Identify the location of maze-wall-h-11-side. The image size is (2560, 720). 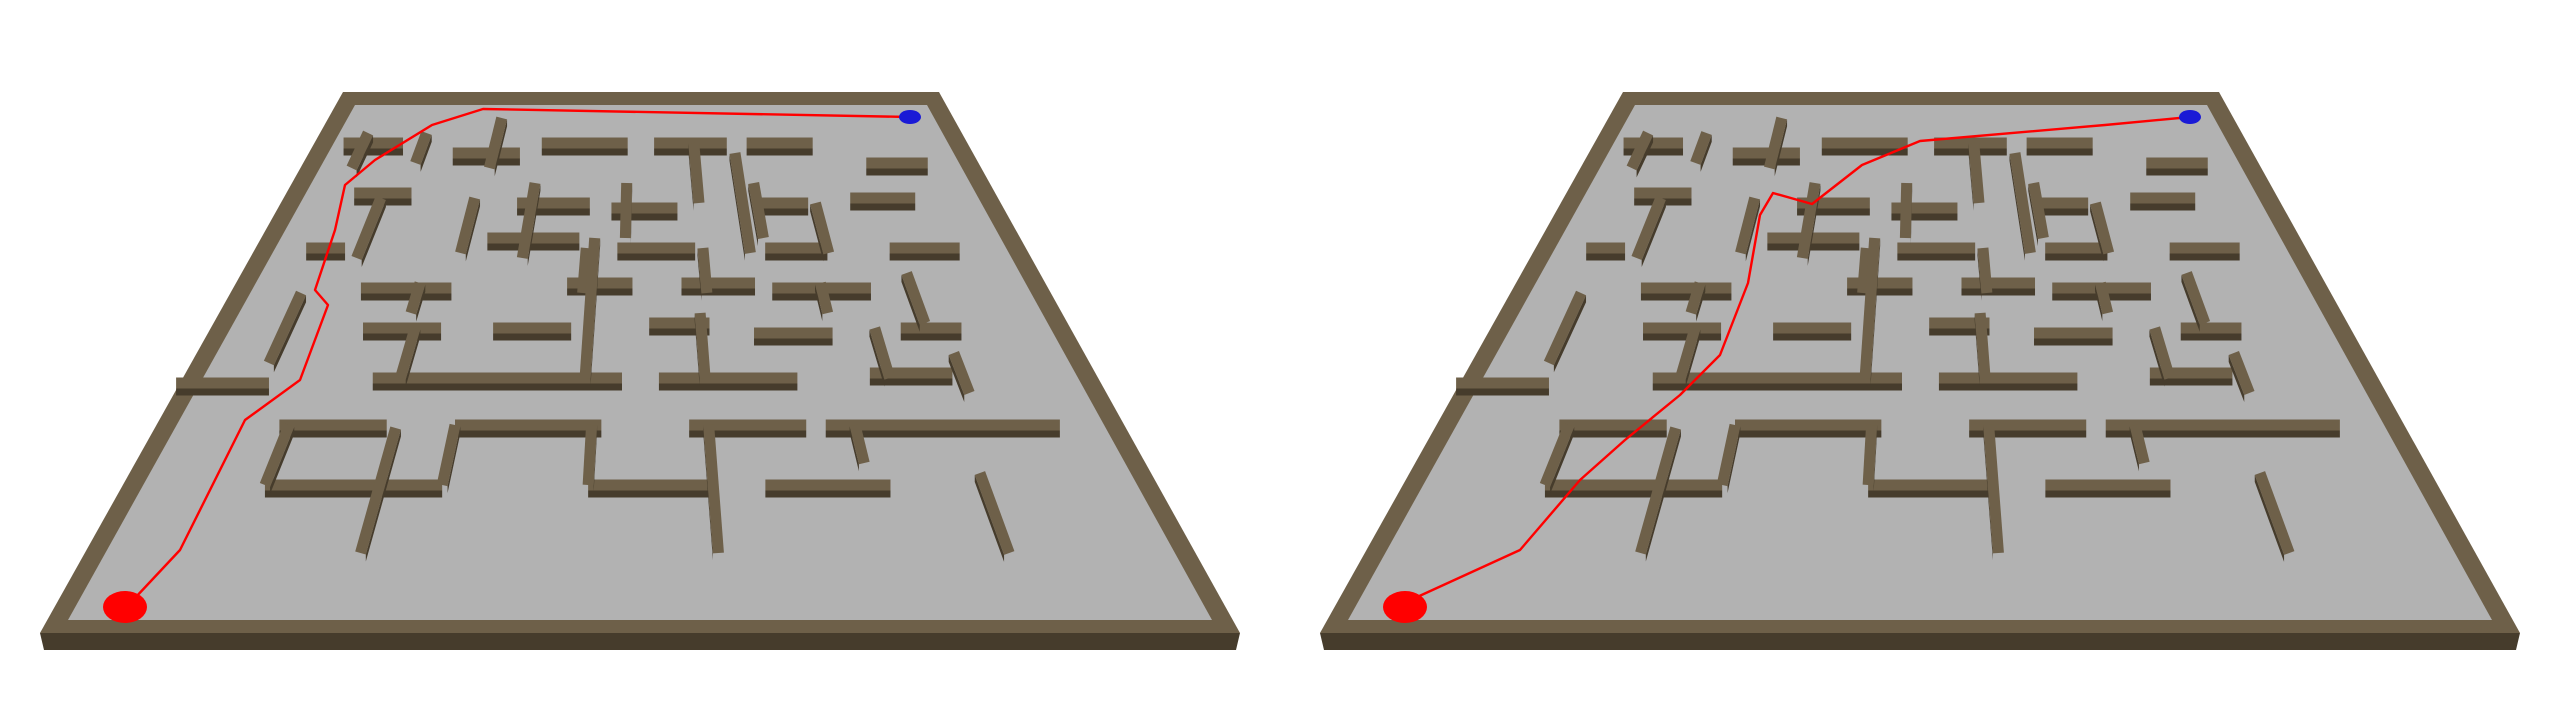
(1606, 257).